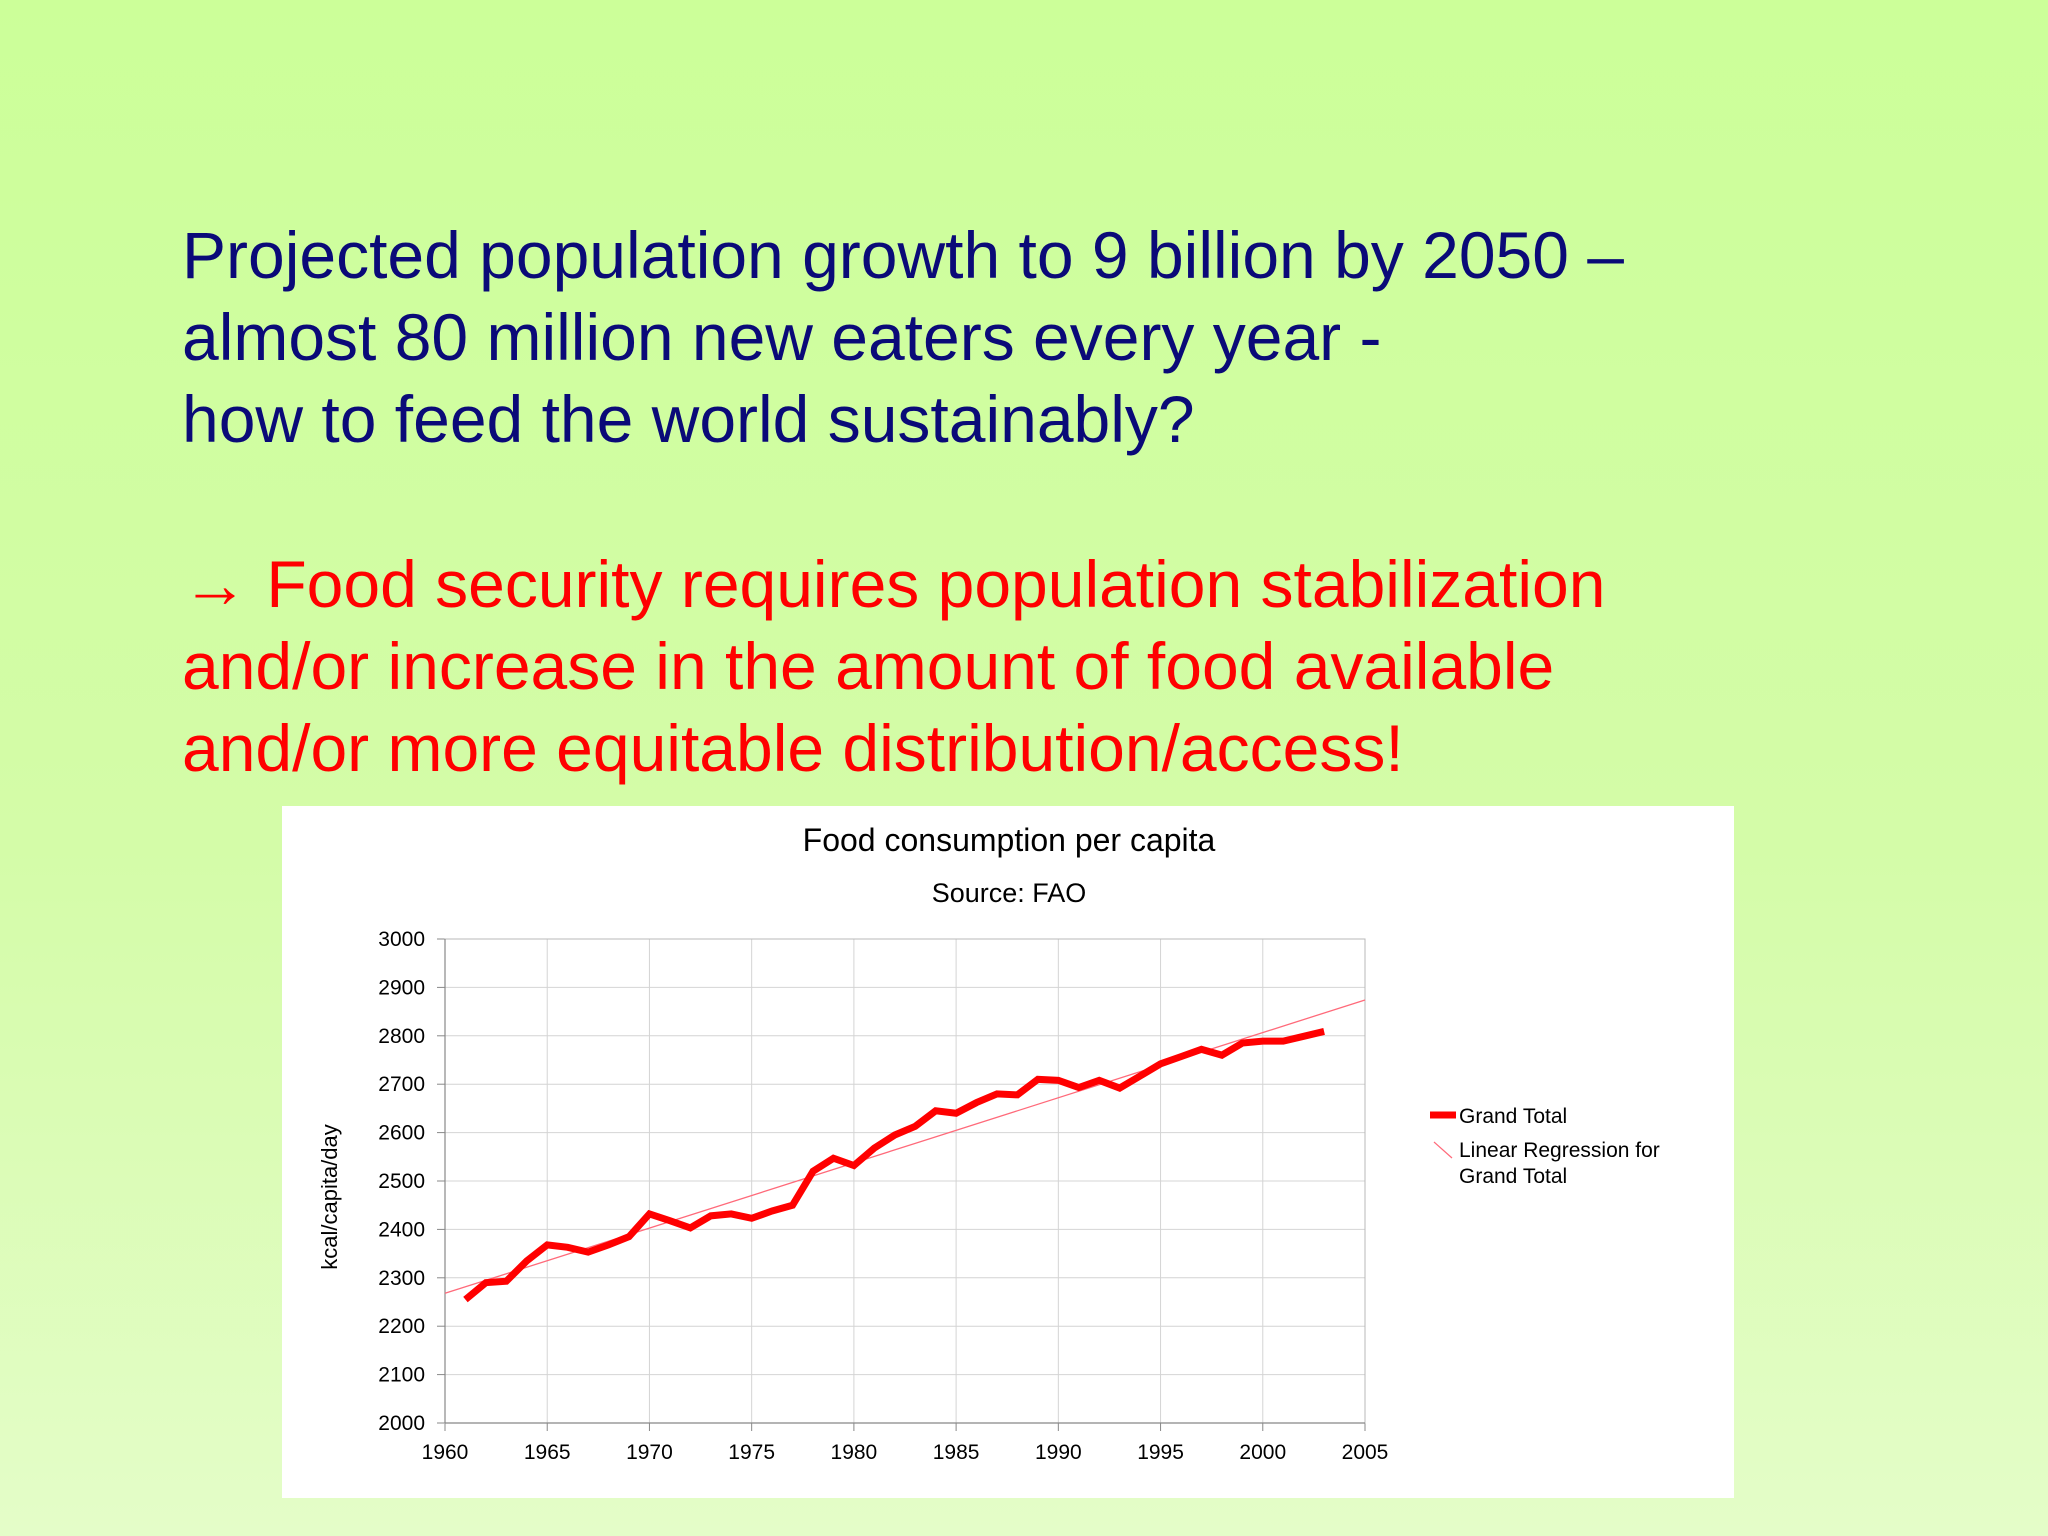 The width and height of the screenshot is (2048, 1536). Describe the element at coordinates (1559, 1150) in the screenshot. I see `legend-label-regression-line-1: Linear Regression for` at that location.